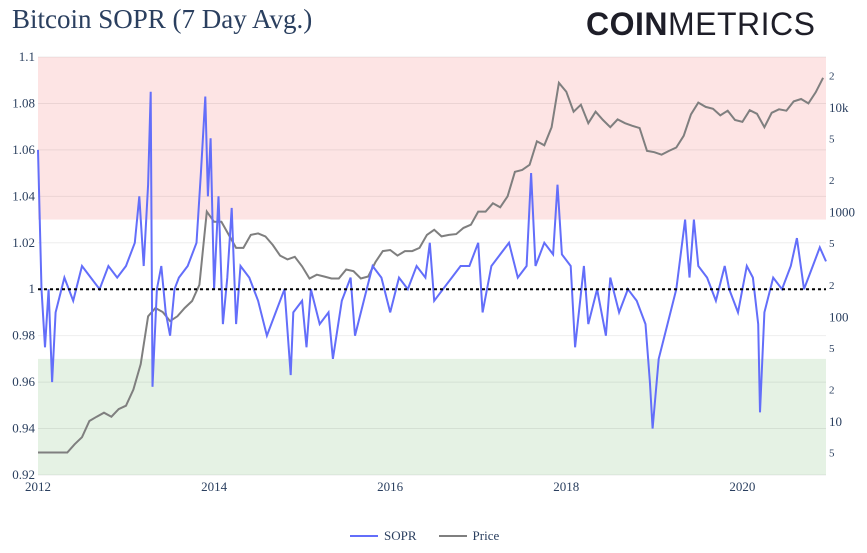 This screenshot has width=867, height=553. Describe the element at coordinates (469, 536) in the screenshot. I see `legend-item-price: Price` at that location.